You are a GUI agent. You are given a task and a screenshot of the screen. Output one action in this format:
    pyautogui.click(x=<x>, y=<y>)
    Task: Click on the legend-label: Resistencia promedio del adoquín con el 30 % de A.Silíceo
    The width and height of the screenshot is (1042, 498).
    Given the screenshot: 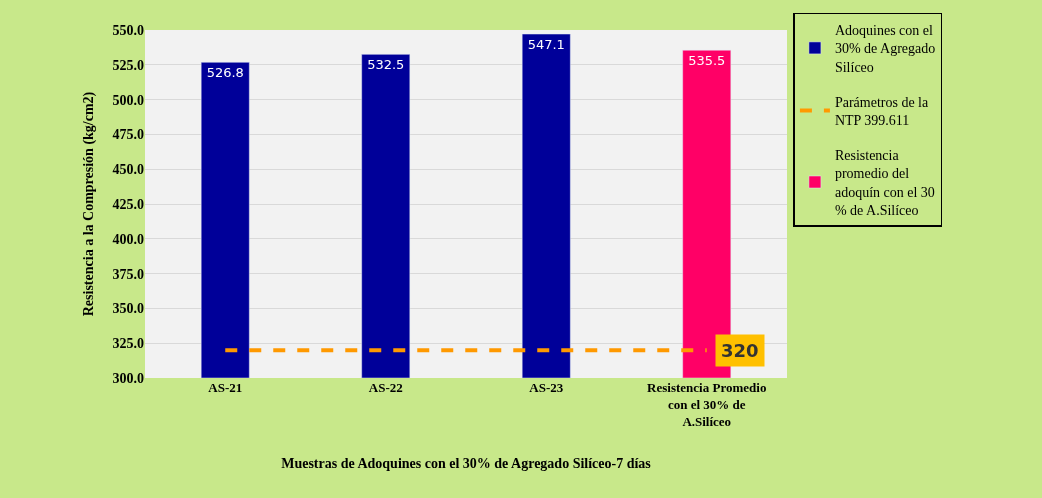 What is the action you would take?
    pyautogui.click(x=884, y=183)
    